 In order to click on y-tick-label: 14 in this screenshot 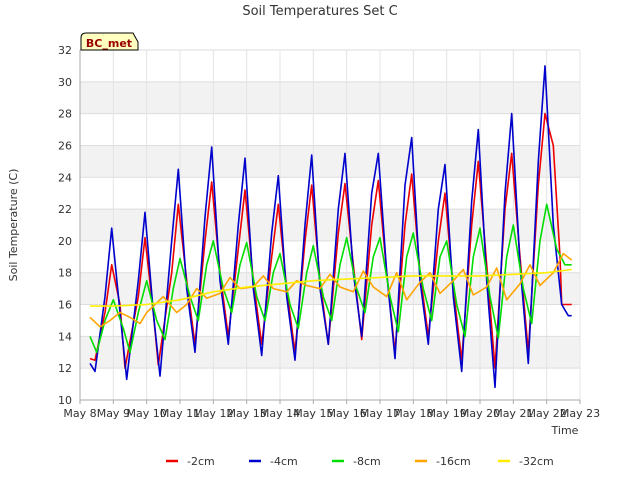, I will do `click(65, 336)`.